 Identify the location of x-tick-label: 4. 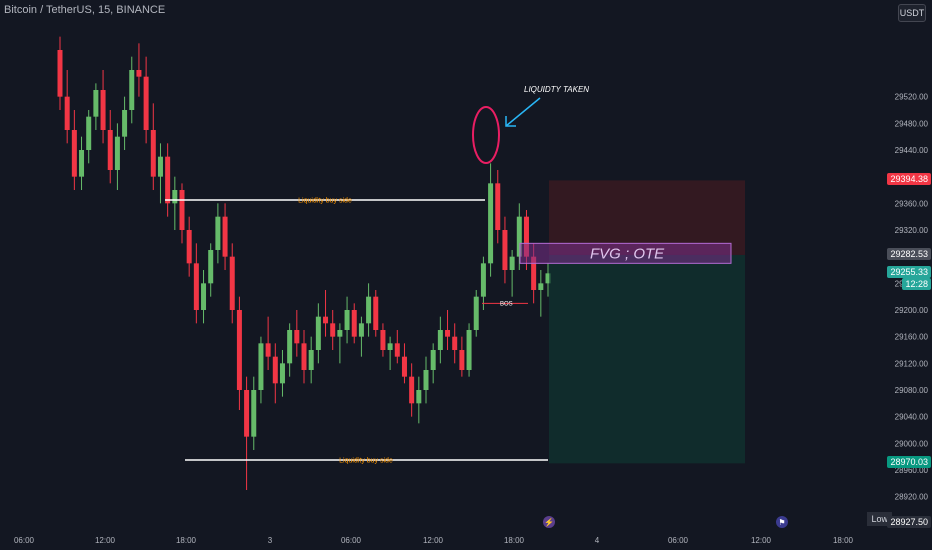
(597, 540).